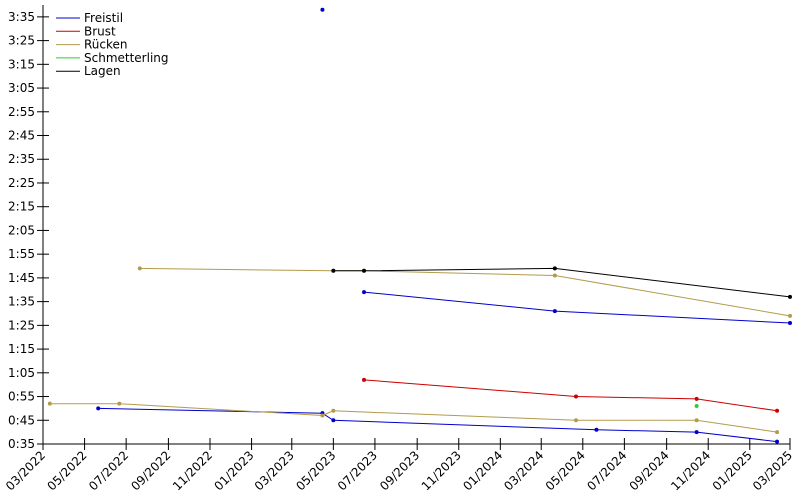 Image resolution: width=800 pixels, height=500 pixels. What do you see at coordinates (482, 470) in the screenshot?
I see `x-tick-label: 01/2024` at bounding box center [482, 470].